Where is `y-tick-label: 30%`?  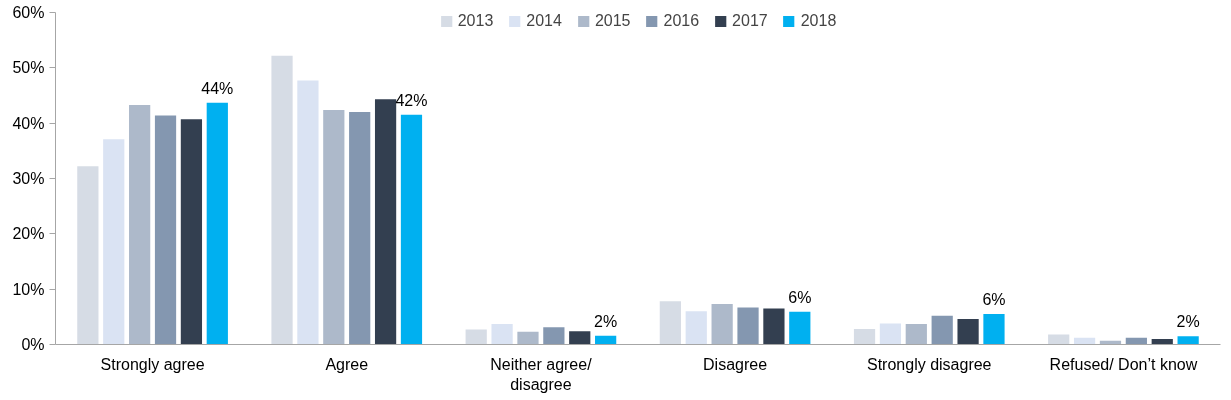 y-tick-label: 30% is located at coordinates (28, 178).